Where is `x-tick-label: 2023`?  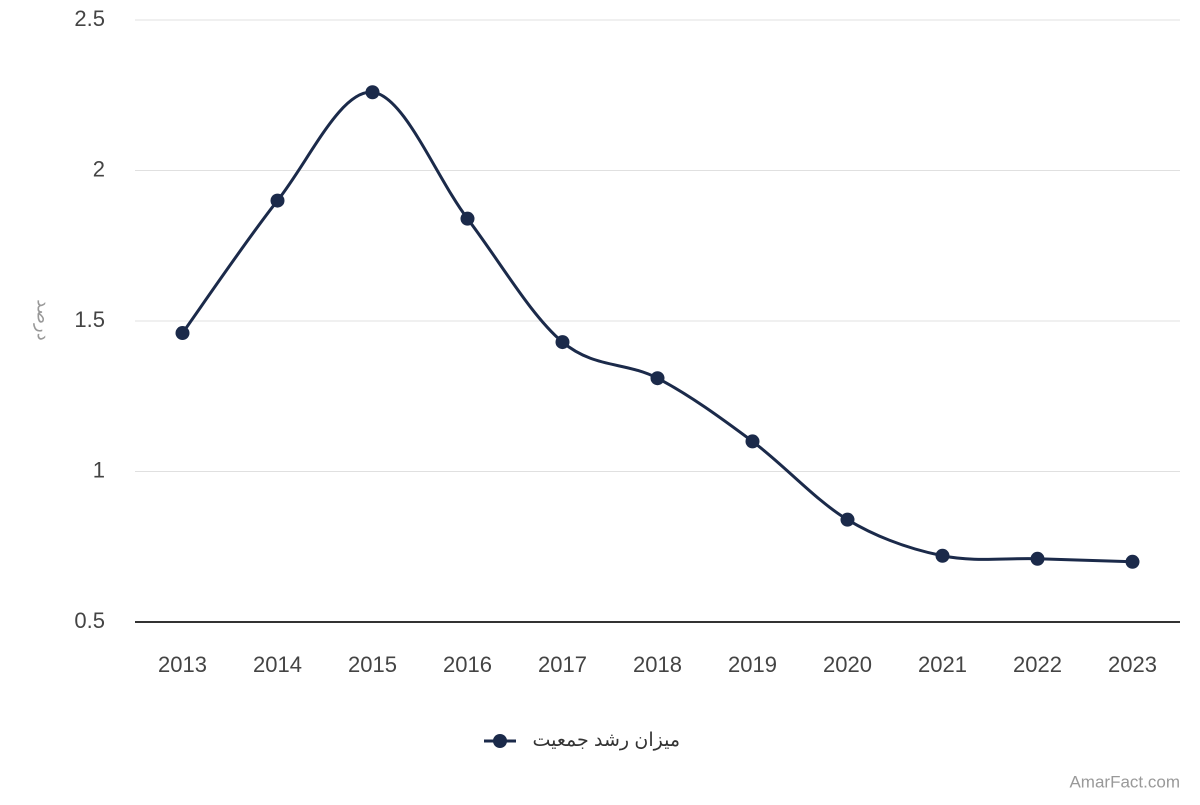
x-tick-label: 2023 is located at coordinates (1132, 664).